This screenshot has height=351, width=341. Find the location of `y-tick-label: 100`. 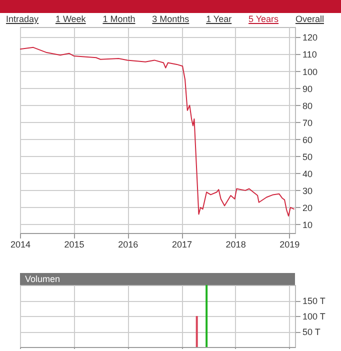

y-tick-label: 100 is located at coordinates (310, 71).